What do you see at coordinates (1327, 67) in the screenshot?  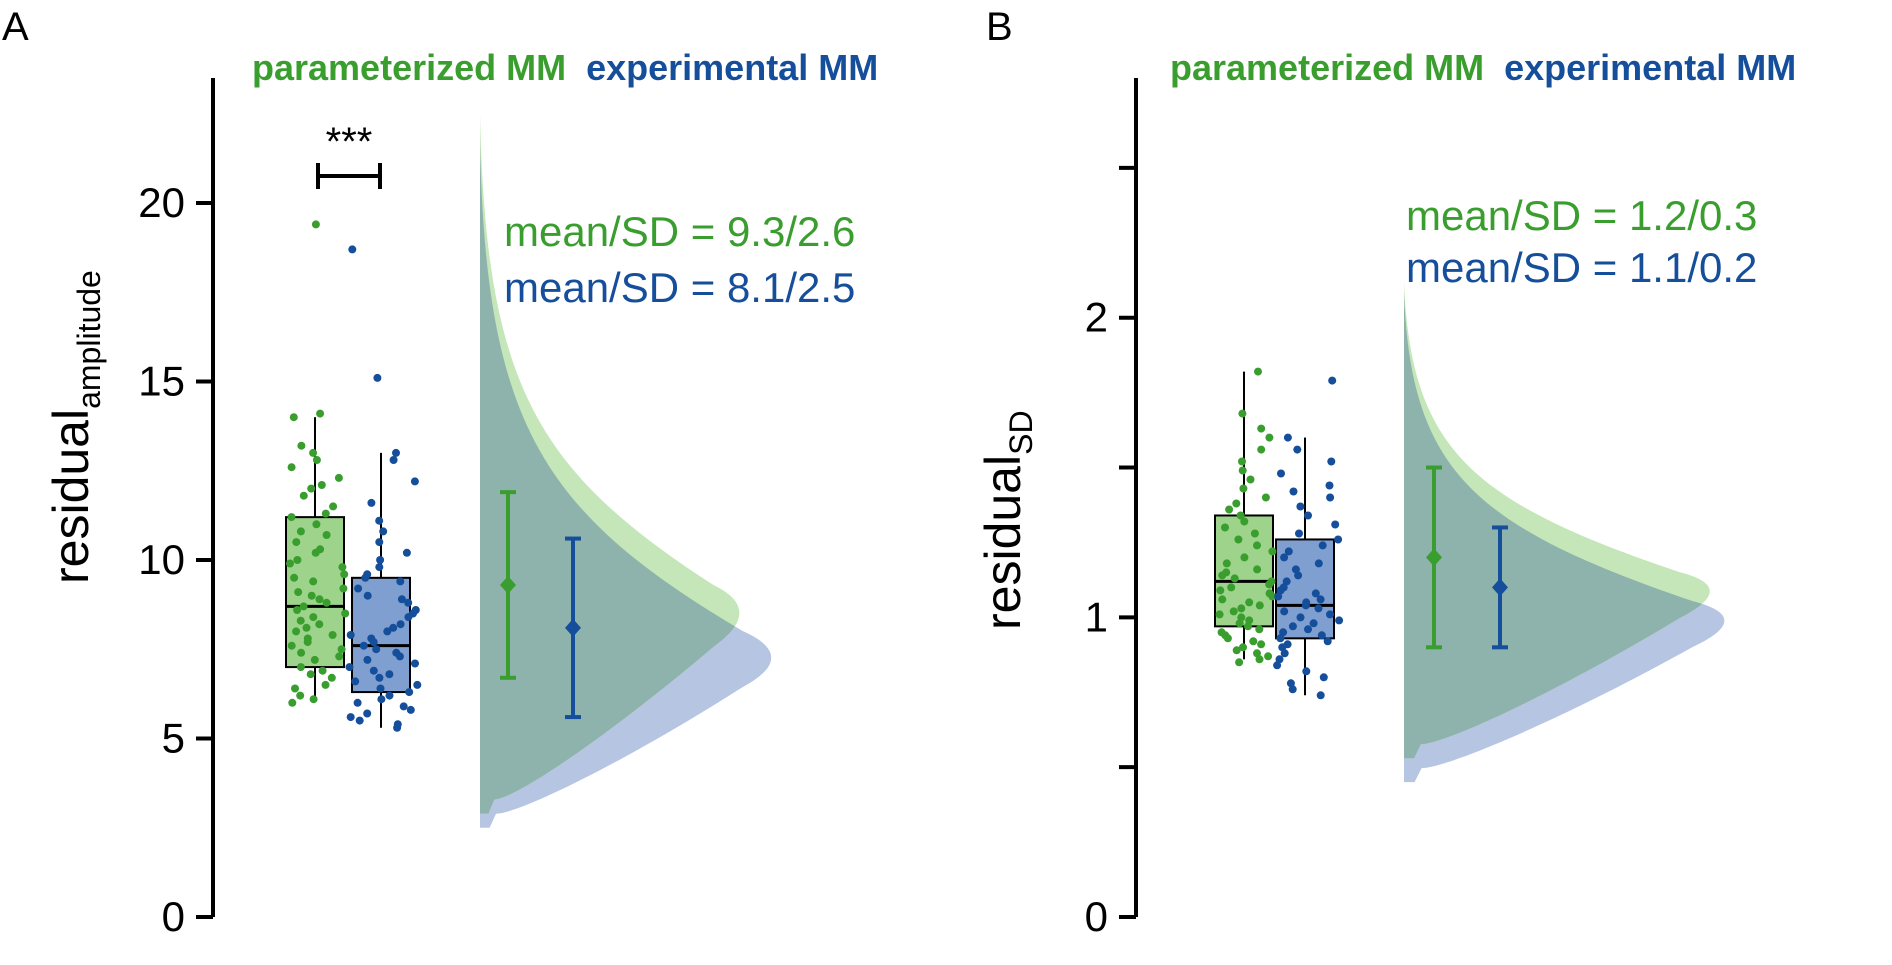 I see `legend-parameterized-b: parameterized MM` at bounding box center [1327, 67].